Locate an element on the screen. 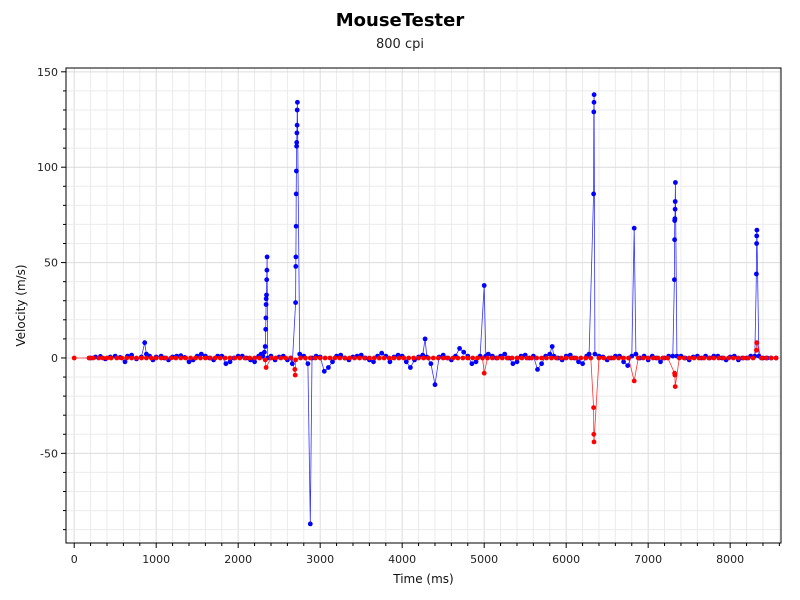  y-tick-label: 50 is located at coordinates (51, 263).